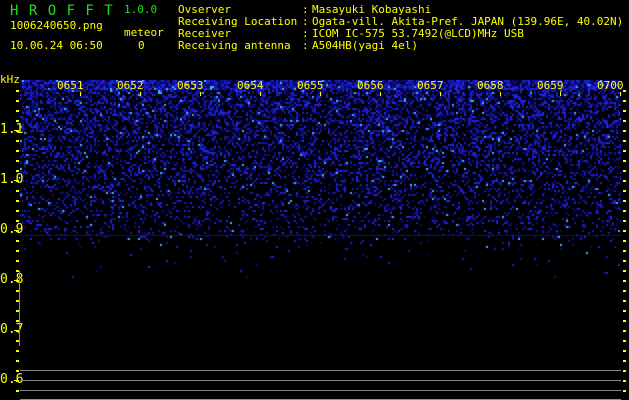 Image resolution: width=629 pixels, height=400 pixels. Describe the element at coordinates (204, 9) in the screenshot. I see `info-label: Ovserver` at that location.